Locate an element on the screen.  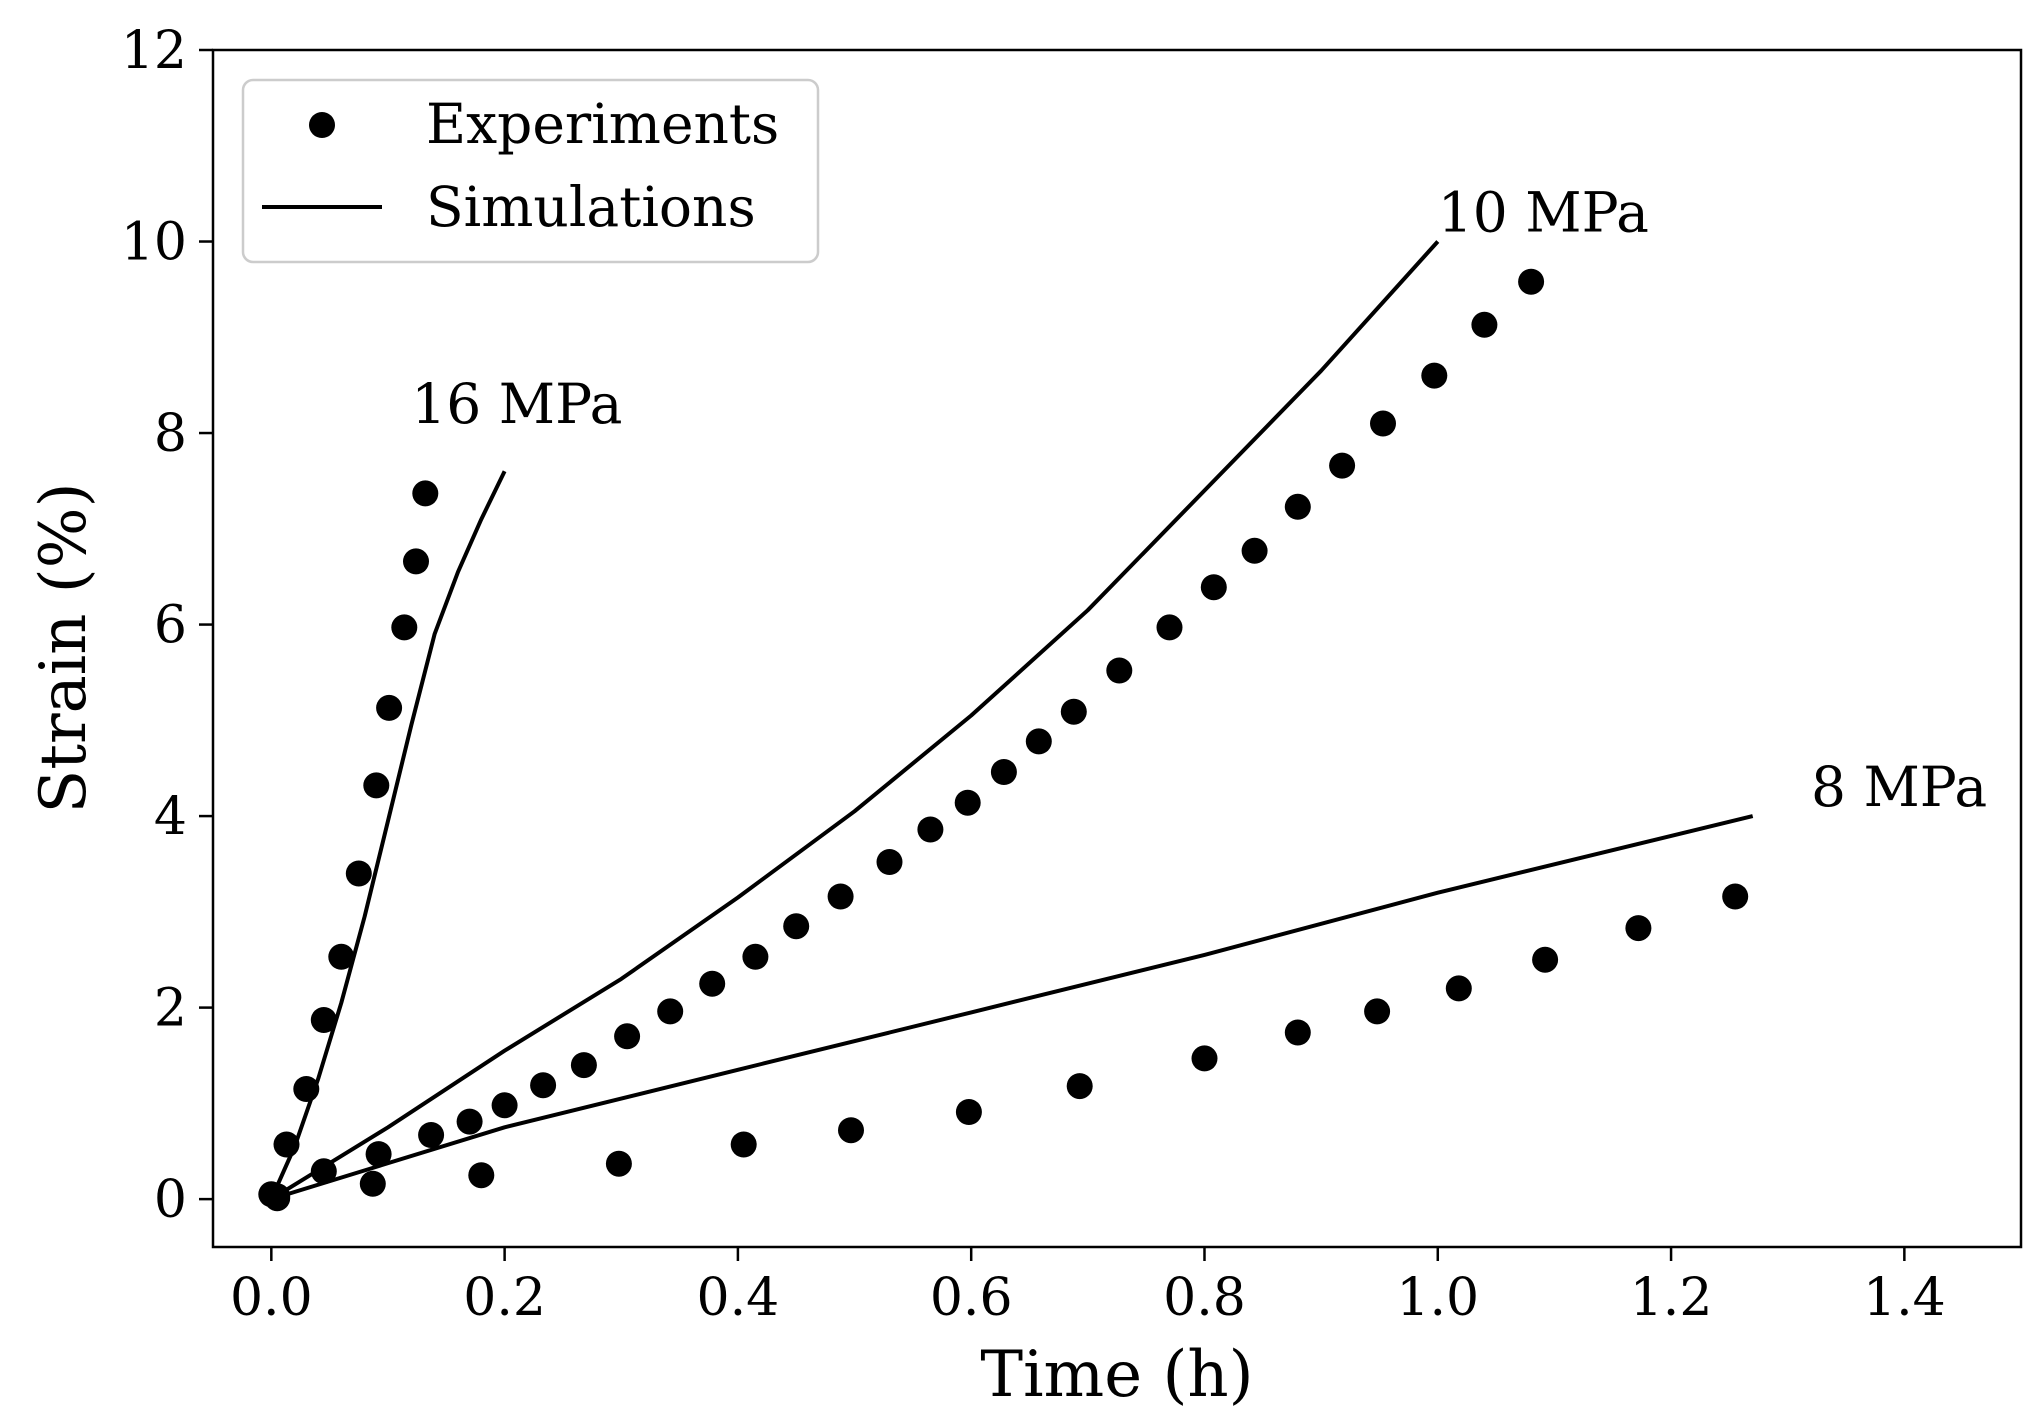
x-axis: 0.0 0.2 0.4 0.6 0.8 1.0 1.2 1.4 is located at coordinates (1088, 1287).